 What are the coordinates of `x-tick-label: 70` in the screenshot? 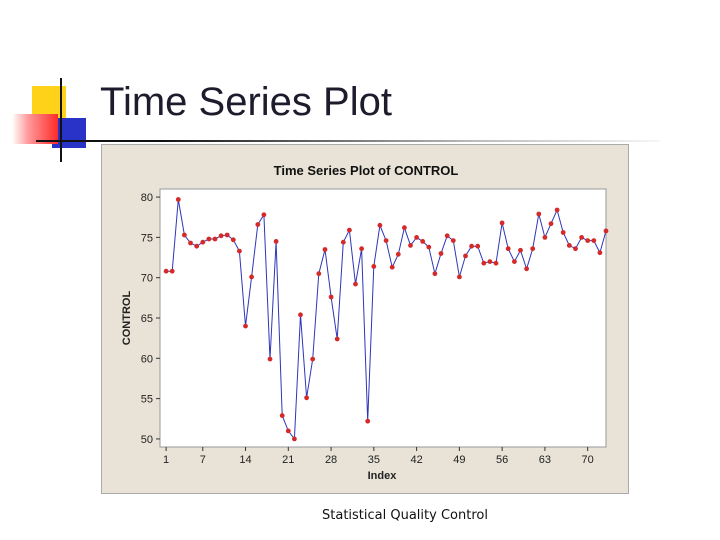 It's located at (588, 460).